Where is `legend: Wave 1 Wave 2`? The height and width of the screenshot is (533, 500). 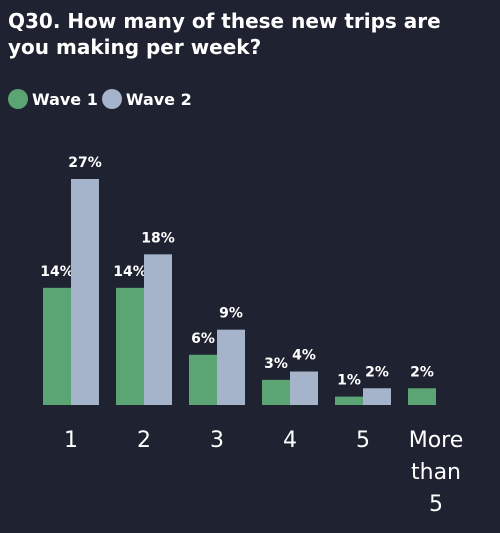 legend: Wave 1 Wave 2 is located at coordinates (102, 99).